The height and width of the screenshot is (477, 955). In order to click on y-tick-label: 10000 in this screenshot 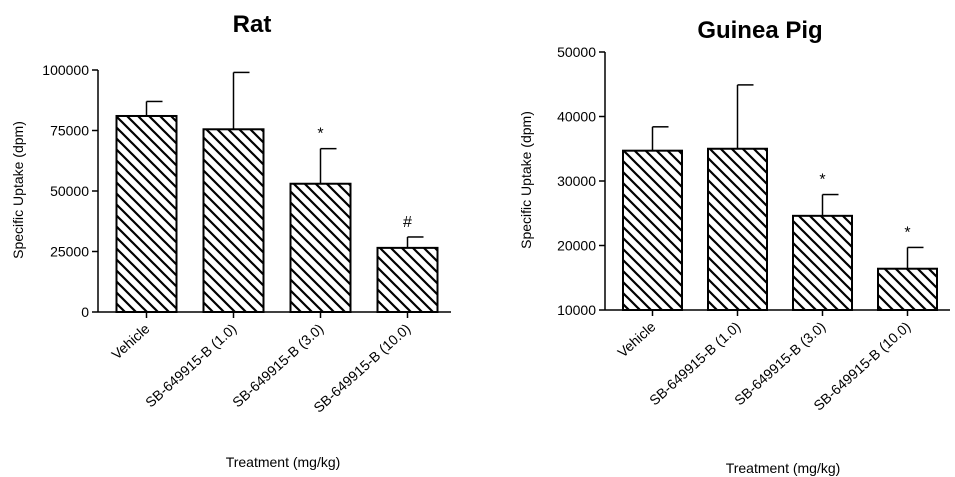, I will do `click(576, 310)`.